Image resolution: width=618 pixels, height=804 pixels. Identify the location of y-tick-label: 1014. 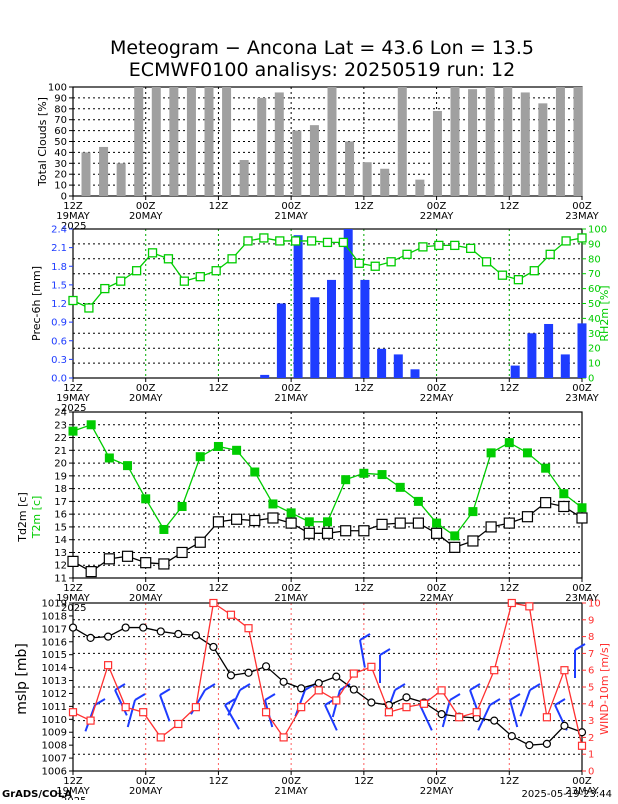
(54, 668).